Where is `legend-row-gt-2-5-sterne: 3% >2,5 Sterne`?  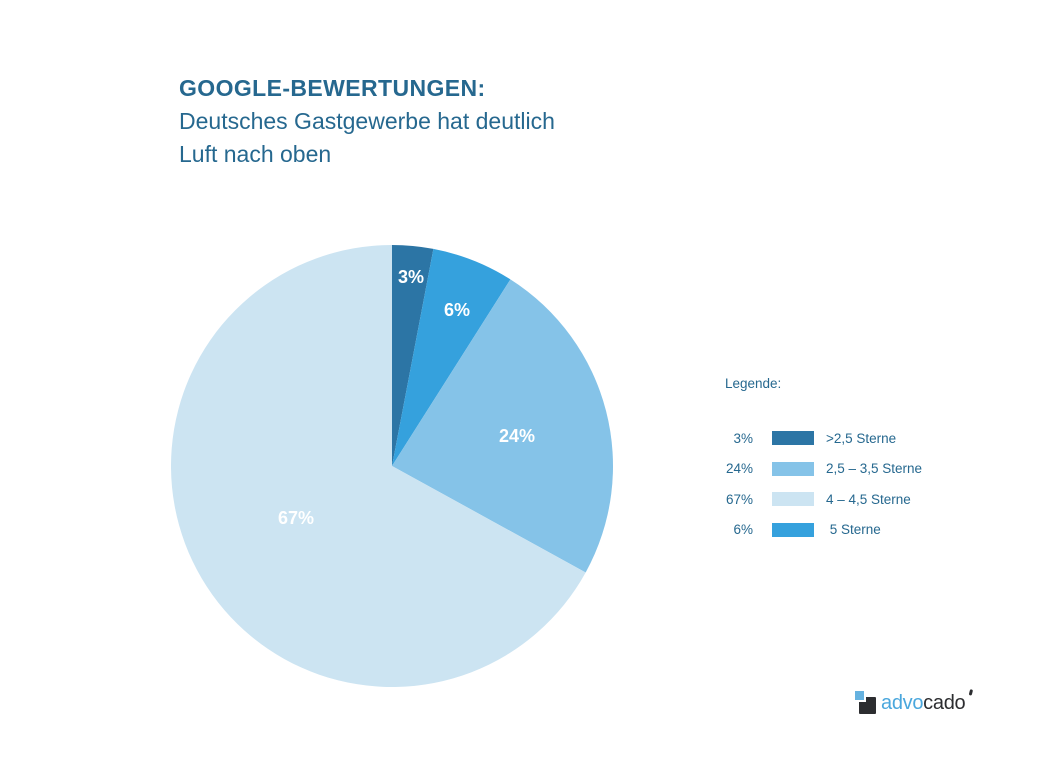 legend-row-gt-2-5-sterne: 3% >2,5 Sterne is located at coordinates (821, 438).